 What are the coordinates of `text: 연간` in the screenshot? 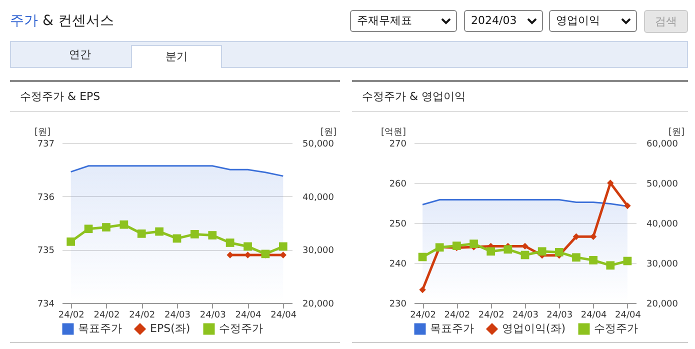 It's located at (80, 55).